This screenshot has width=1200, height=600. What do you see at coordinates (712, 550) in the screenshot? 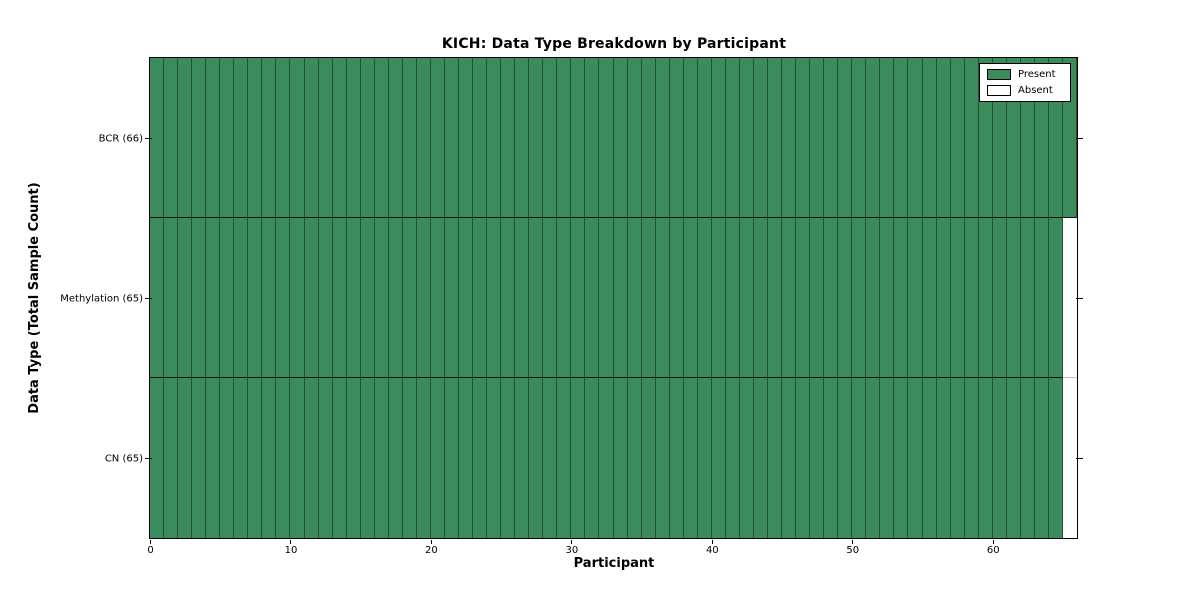
I see `x-tick-label: 40` at bounding box center [712, 550].